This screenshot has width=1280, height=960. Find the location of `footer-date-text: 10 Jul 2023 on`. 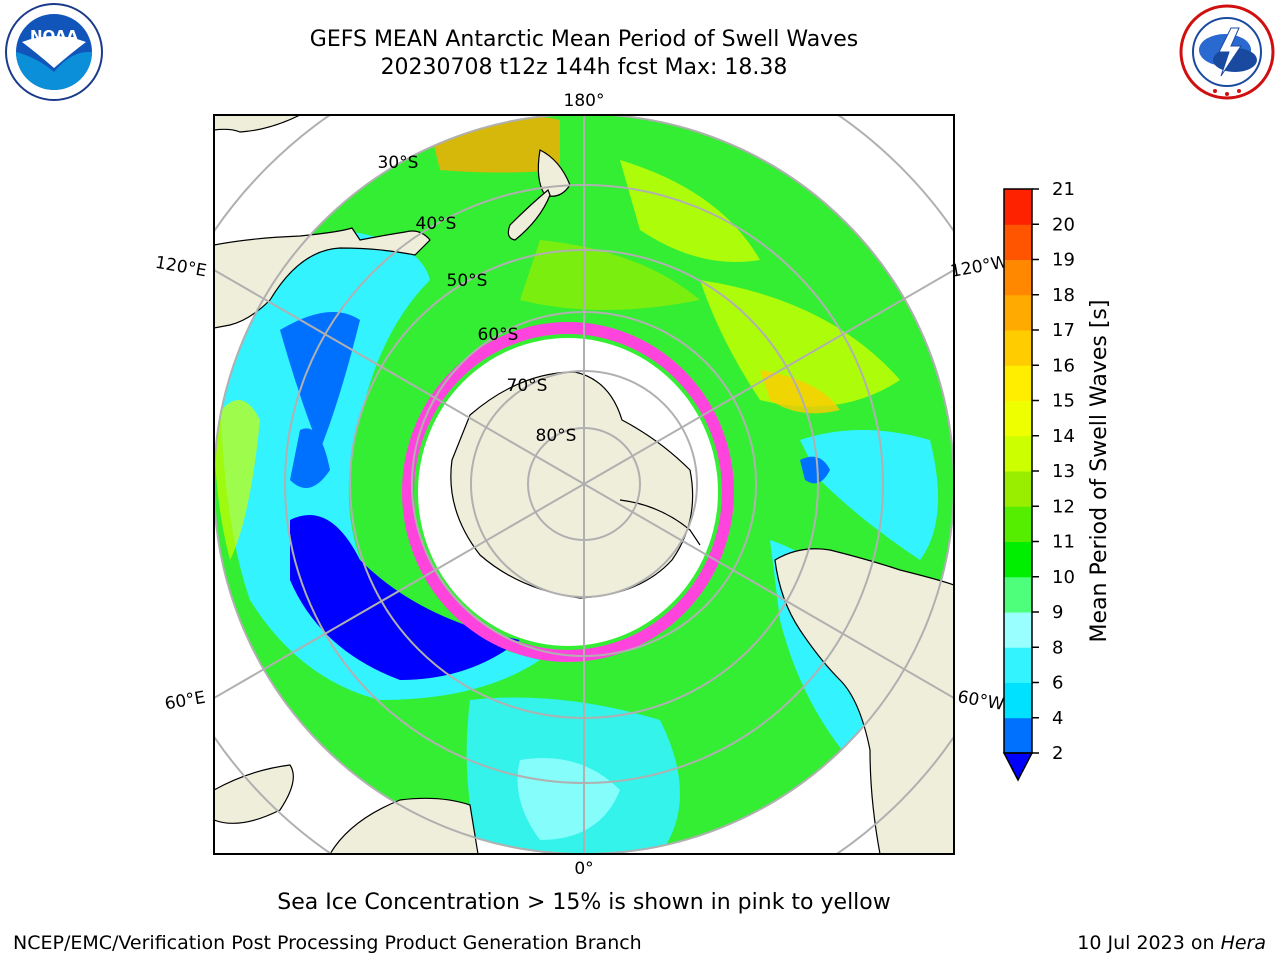

footer-date-text: 10 Jul 2023 on is located at coordinates (1149, 943).